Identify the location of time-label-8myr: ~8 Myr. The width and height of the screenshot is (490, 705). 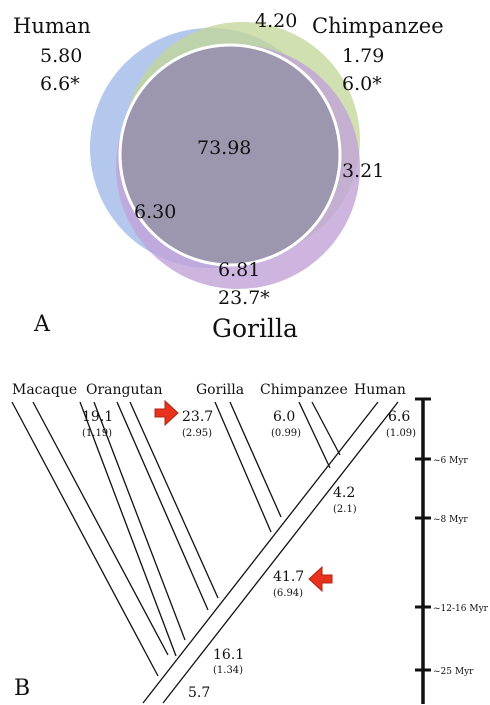
(450, 520).